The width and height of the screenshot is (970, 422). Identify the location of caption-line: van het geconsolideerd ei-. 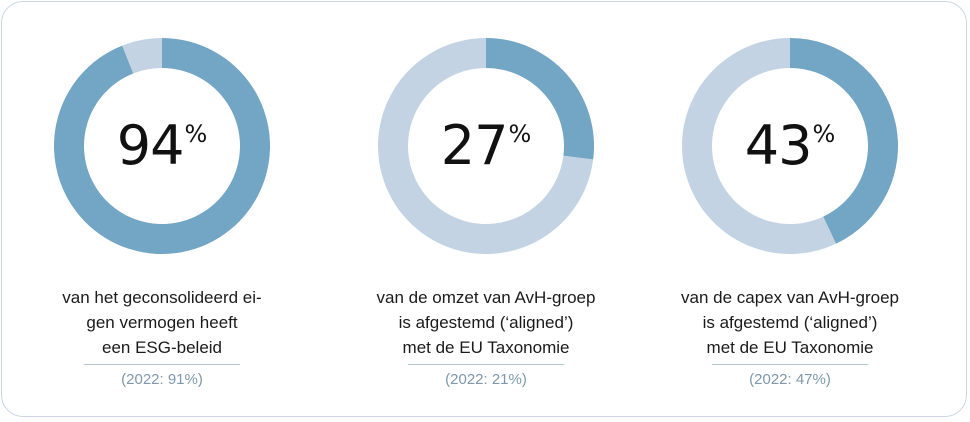
(162, 297).